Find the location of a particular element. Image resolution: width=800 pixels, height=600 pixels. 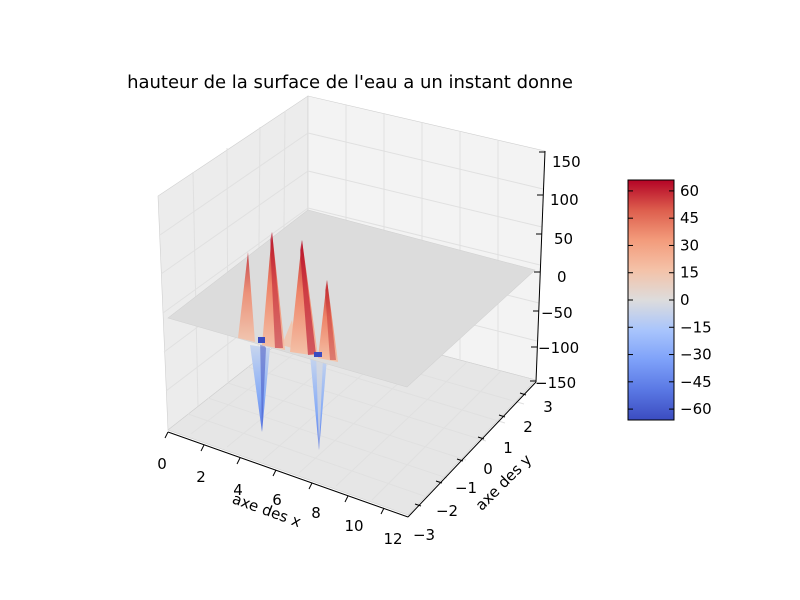

y-tick-2: 2 is located at coordinates (528, 427).